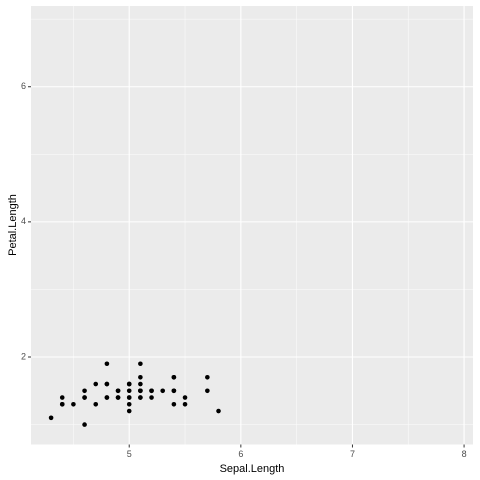  Describe the element at coordinates (464, 454) in the screenshot. I see `x-tick-label: 8` at that location.